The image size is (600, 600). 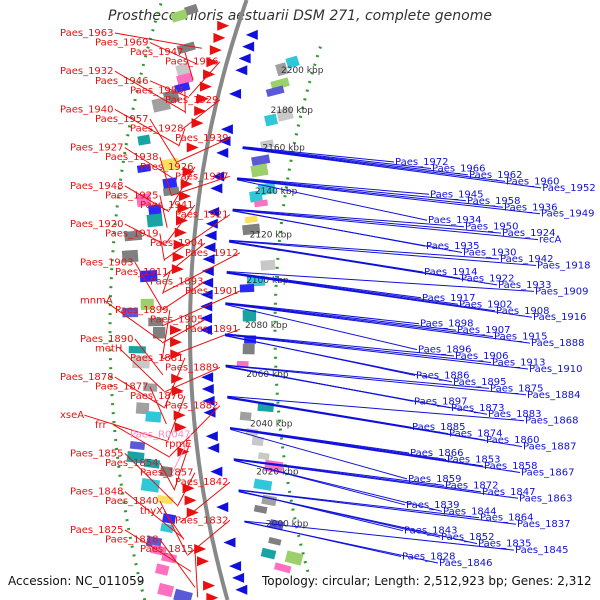 What do you see at coordinates (87, 377) in the screenshot?
I see `forward-gene-label: Paes_1878` at bounding box center [87, 377].